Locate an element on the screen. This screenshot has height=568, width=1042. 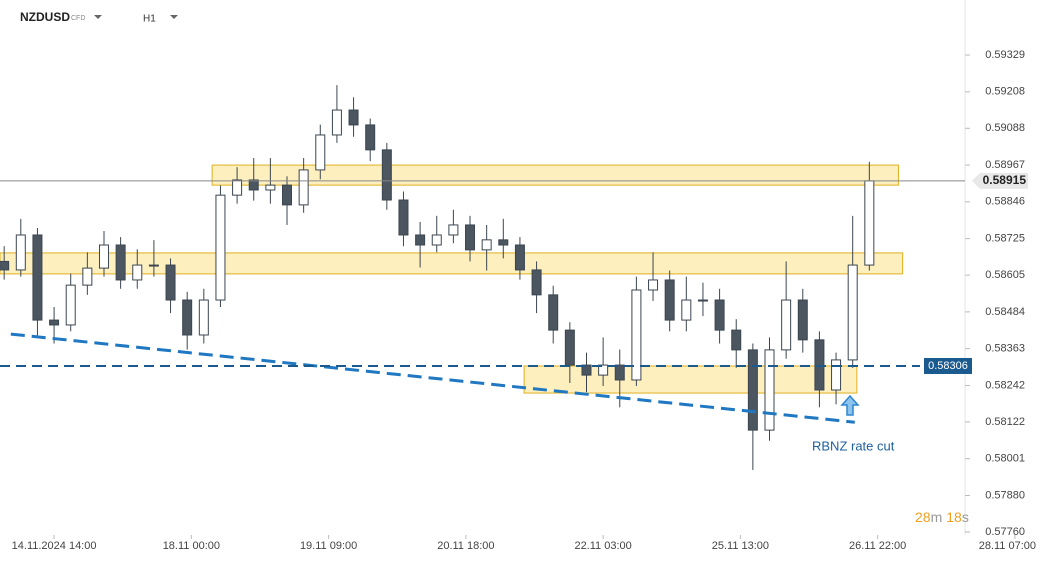
y-tick-label: 0.58725 is located at coordinates (1005, 239).